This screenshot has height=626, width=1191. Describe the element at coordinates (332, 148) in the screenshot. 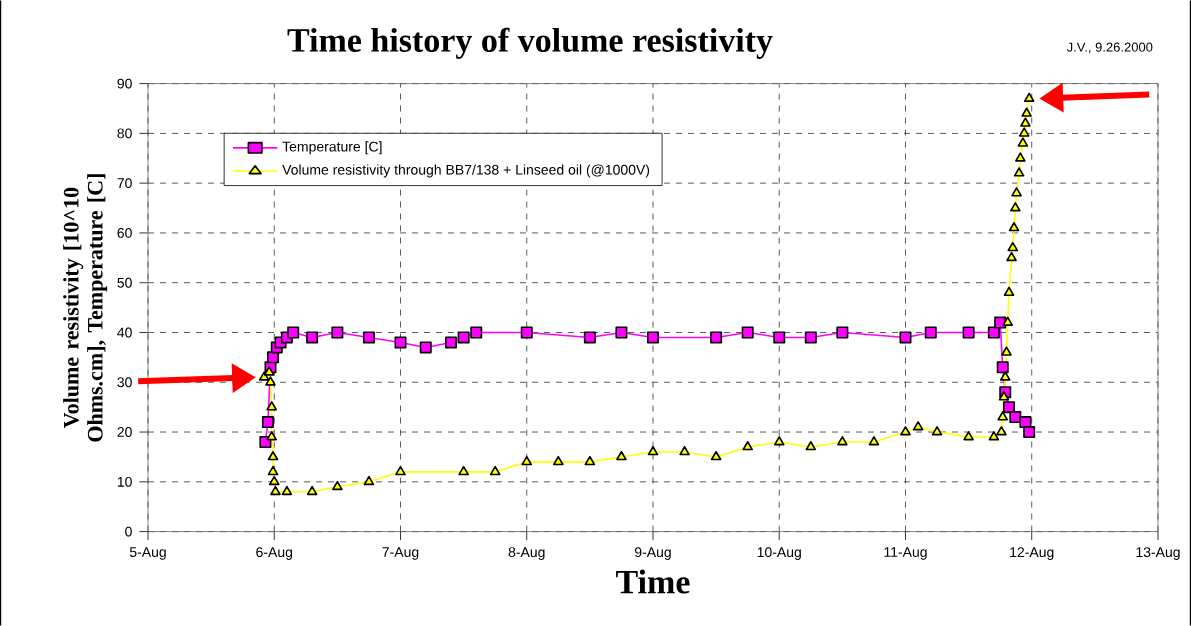

I see `legend-label: Temperature [C]` at that location.